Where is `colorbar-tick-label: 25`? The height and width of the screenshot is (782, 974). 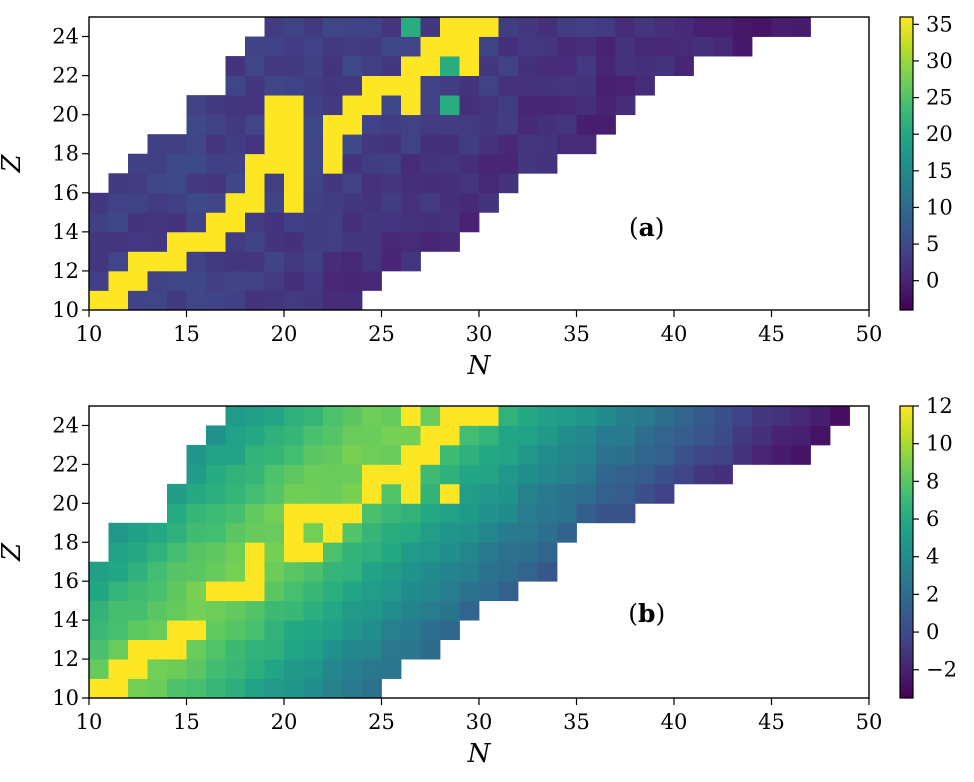 colorbar-tick-label: 25 is located at coordinates (939, 98).